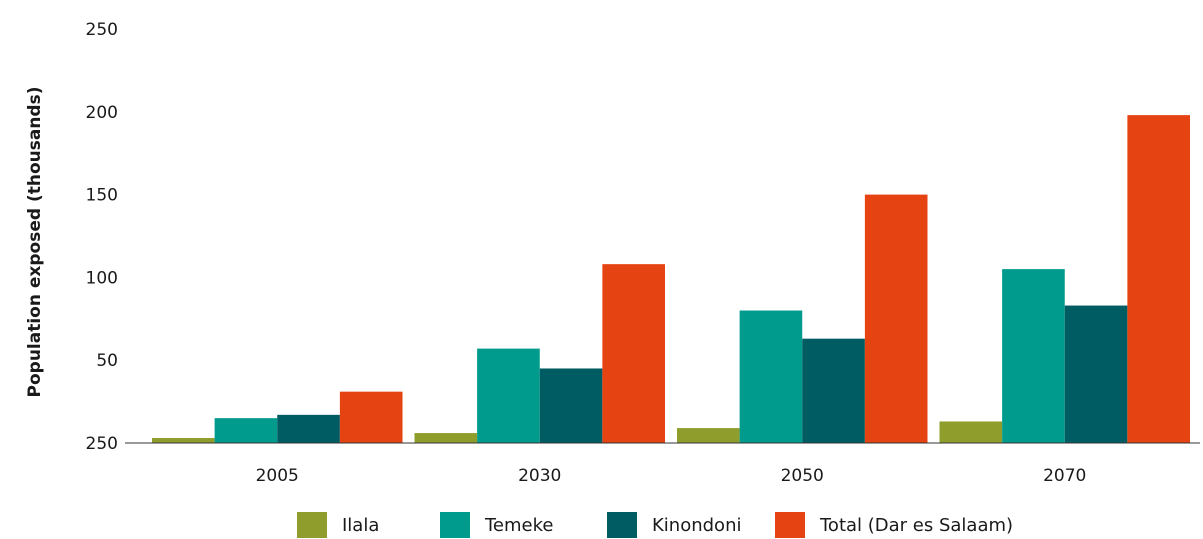 Image resolution: width=1203 pixels, height=539 pixels. Describe the element at coordinates (671, 476) in the screenshot. I see `x-tick-labels: 2005 2030 2050 2070` at that location.